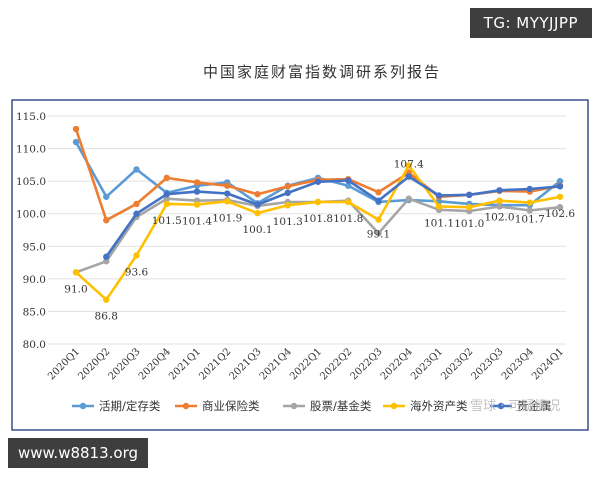 This screenshot has height=480, width=600. What do you see at coordinates (78, 453) in the screenshot?
I see `site-watermark-badge: www.w8813.org` at bounding box center [78, 453].